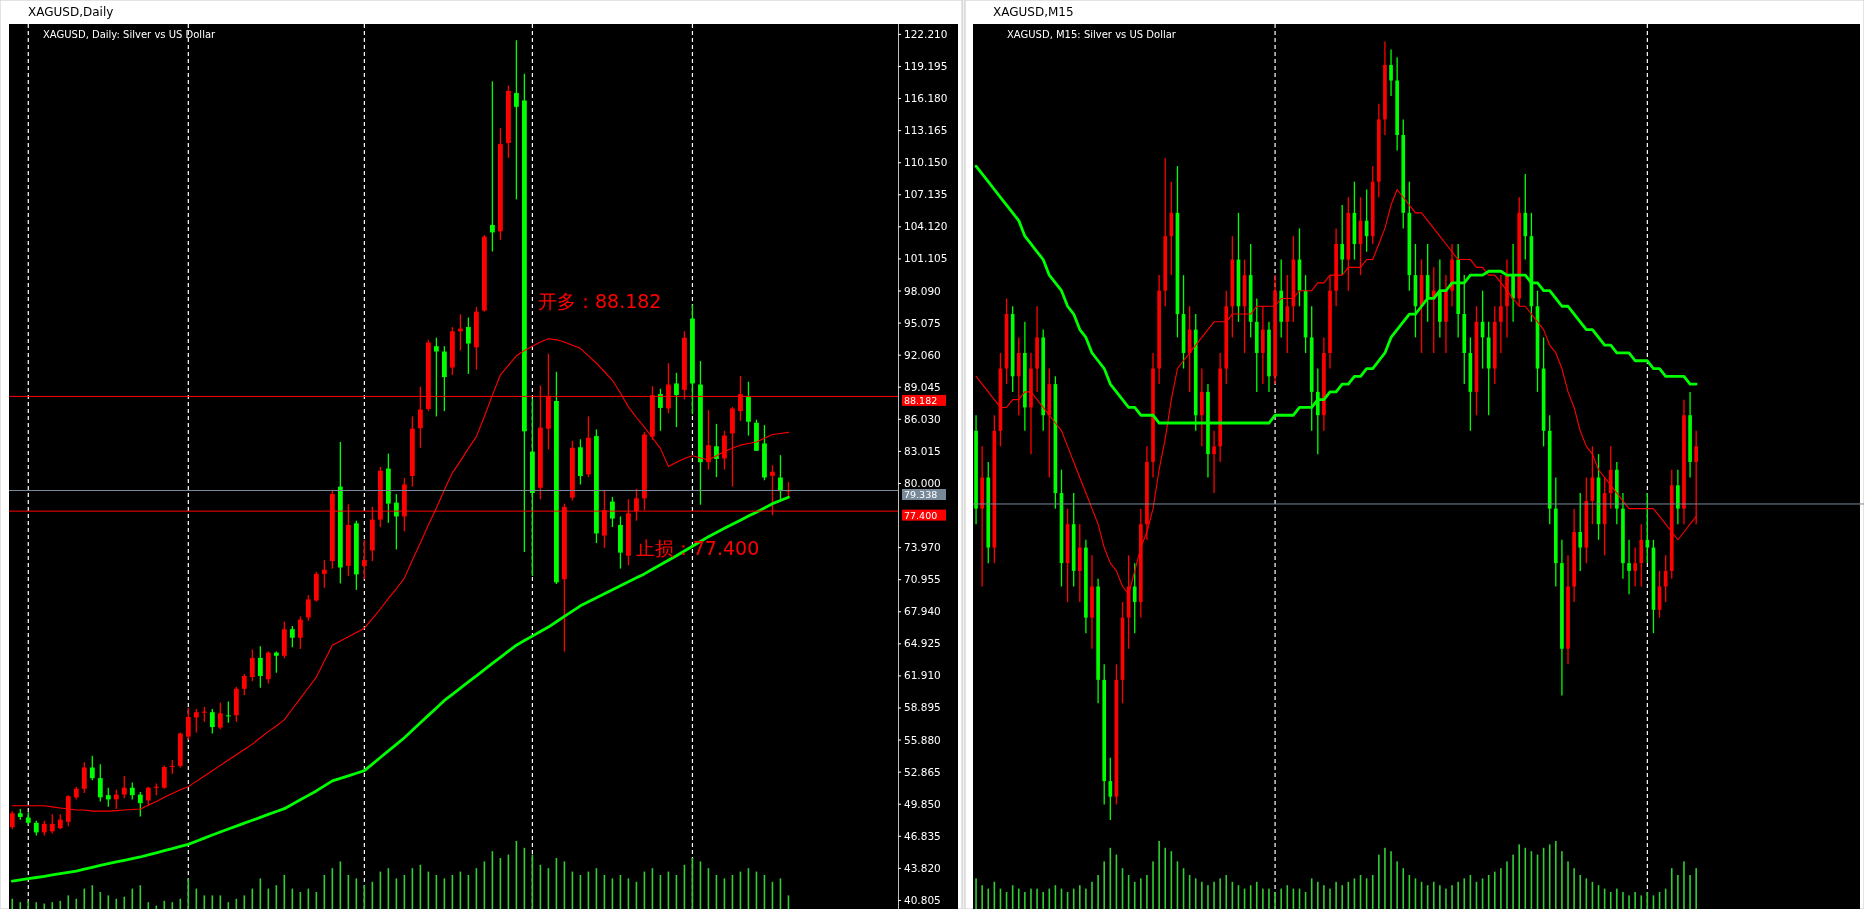 The width and height of the screenshot is (1864, 909). I want to click on y-tick-label: 61.910, so click(922, 675).